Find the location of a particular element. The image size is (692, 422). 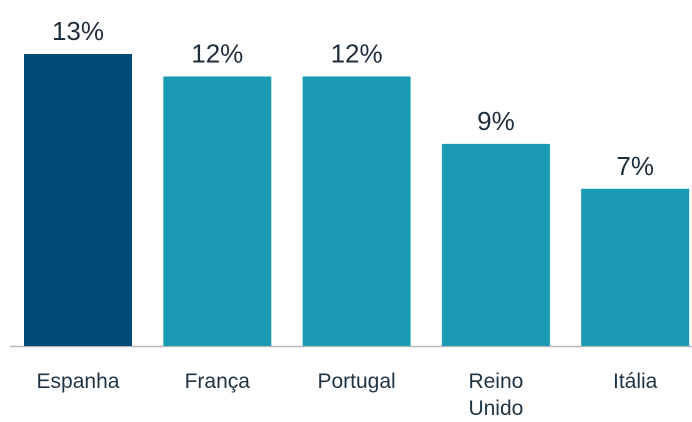

category-label: Espanha is located at coordinates (78, 381).